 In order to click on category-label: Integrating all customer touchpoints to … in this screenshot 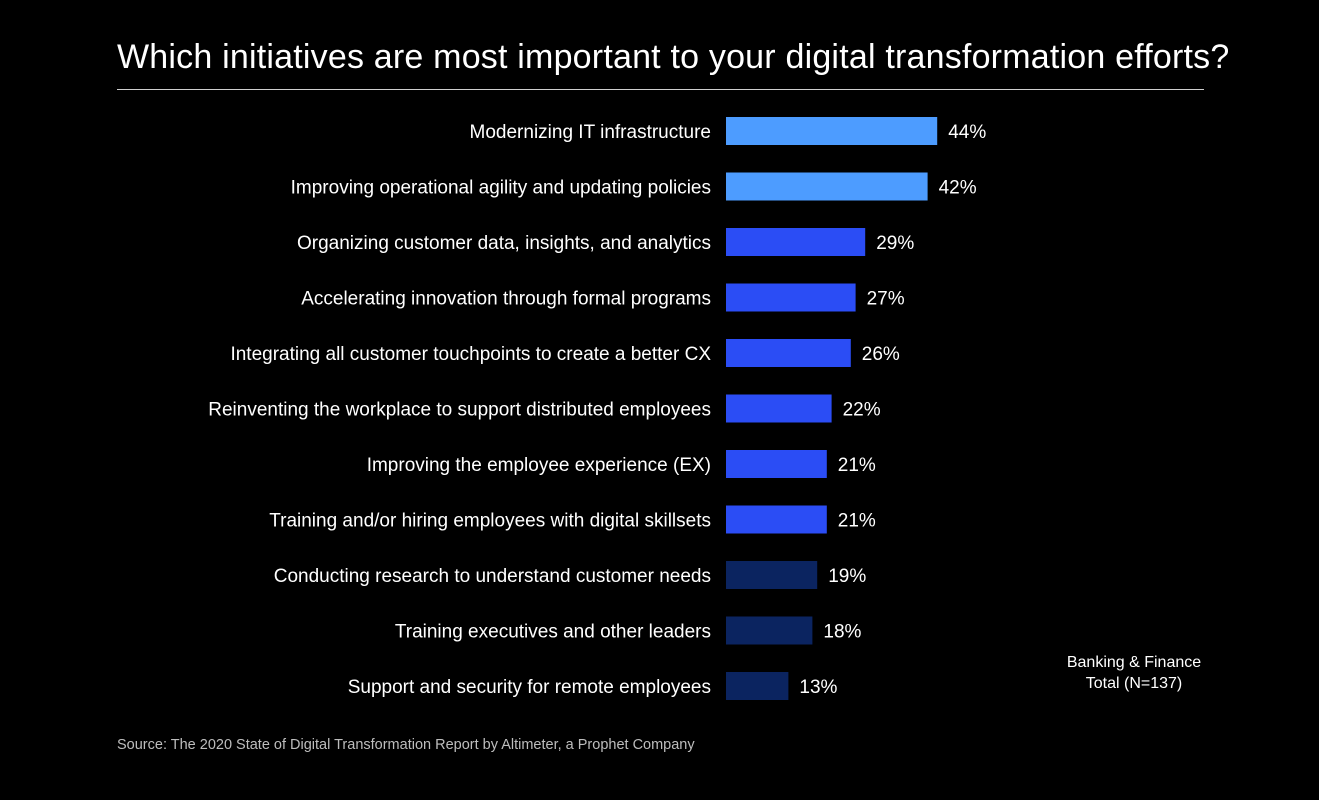, I will do `click(470, 354)`.